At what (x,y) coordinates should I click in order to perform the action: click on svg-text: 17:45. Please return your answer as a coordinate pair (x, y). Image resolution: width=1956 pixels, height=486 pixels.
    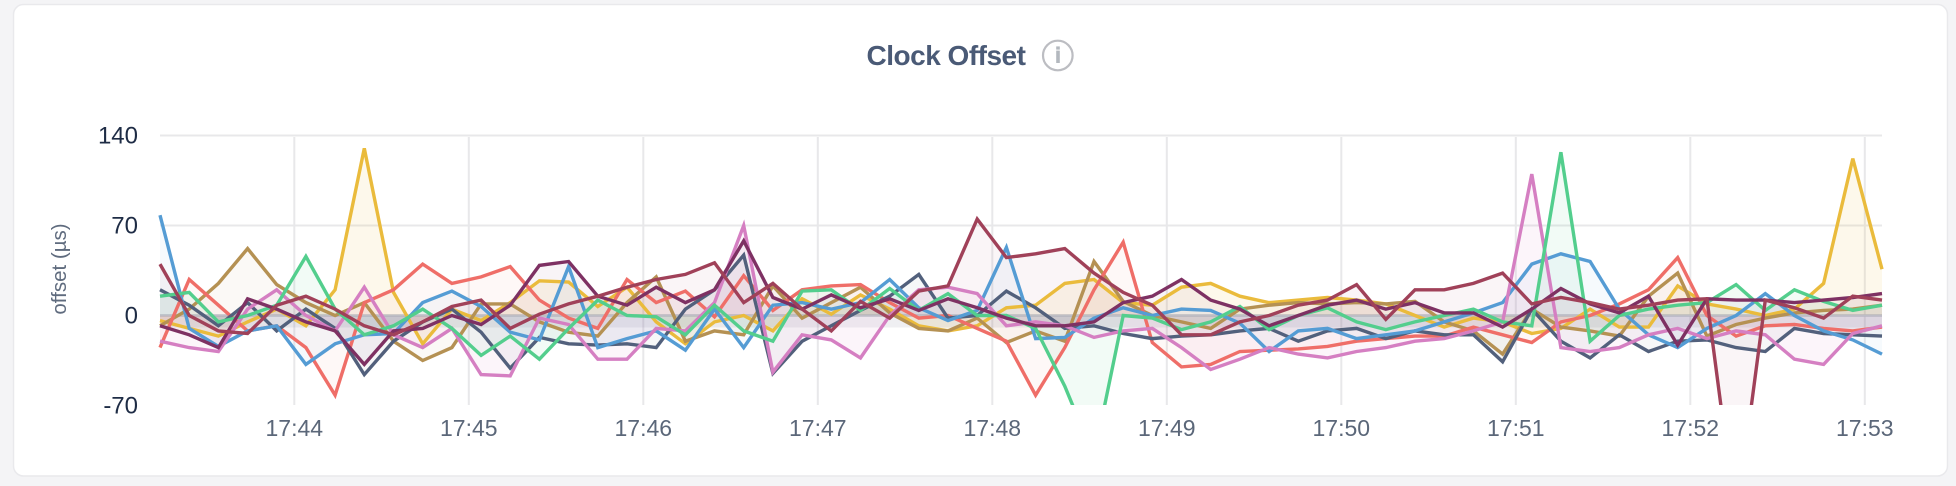
    Looking at the image, I should click on (469, 428).